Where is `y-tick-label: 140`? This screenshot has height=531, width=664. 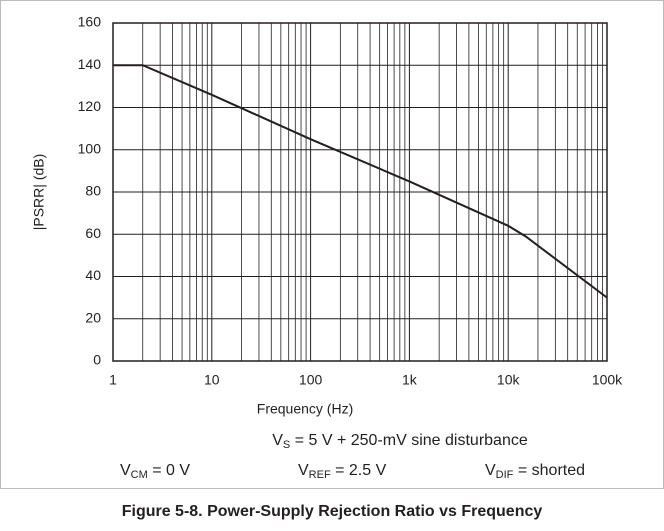 y-tick-label: 140 is located at coordinates (90, 64).